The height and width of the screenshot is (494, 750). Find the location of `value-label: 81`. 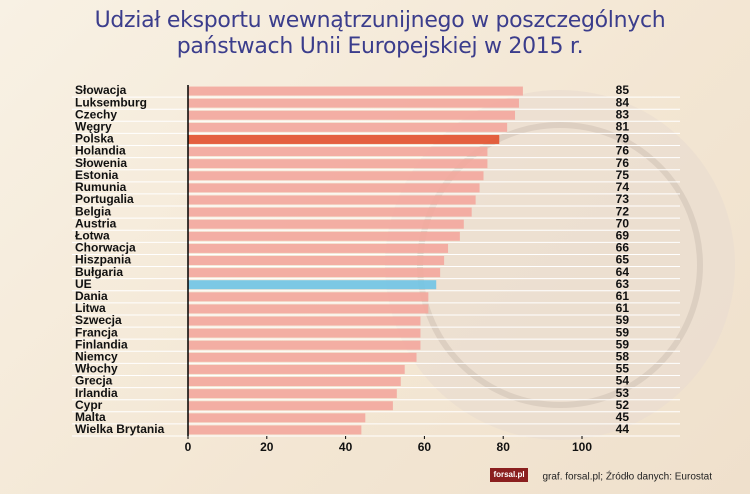

value-label: 81 is located at coordinates (623, 127).